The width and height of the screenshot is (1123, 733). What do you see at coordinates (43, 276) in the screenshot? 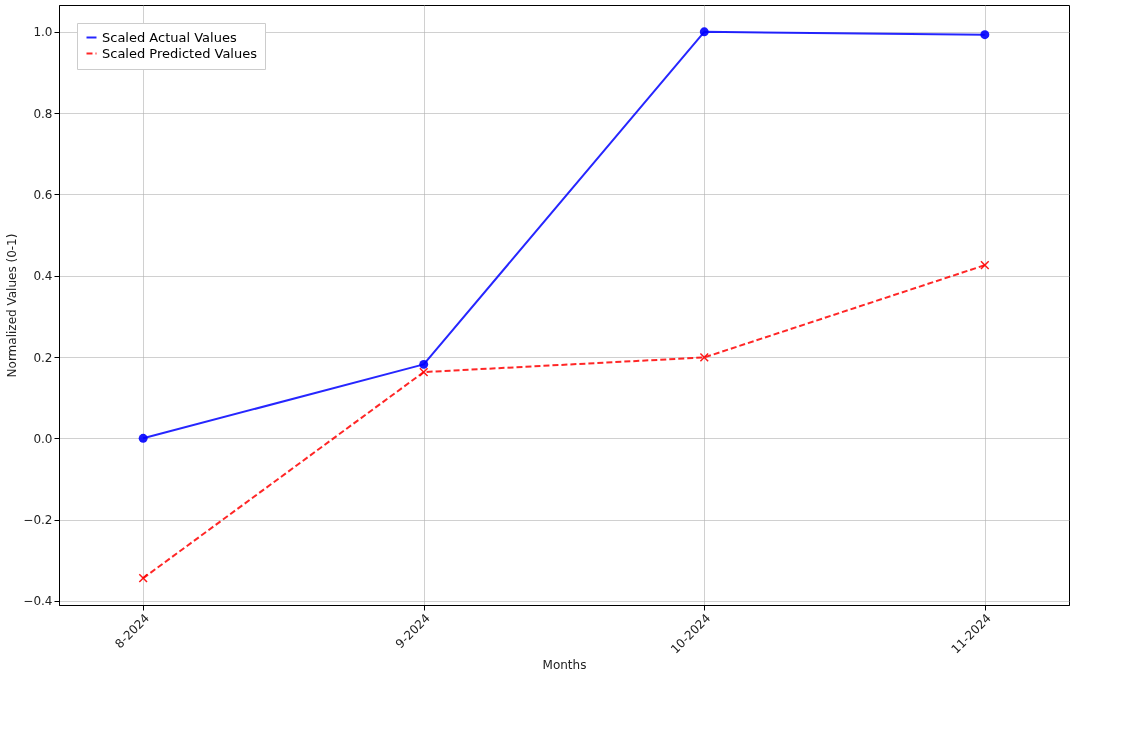
I see `y-tick-label: 0.4` at bounding box center [43, 276].